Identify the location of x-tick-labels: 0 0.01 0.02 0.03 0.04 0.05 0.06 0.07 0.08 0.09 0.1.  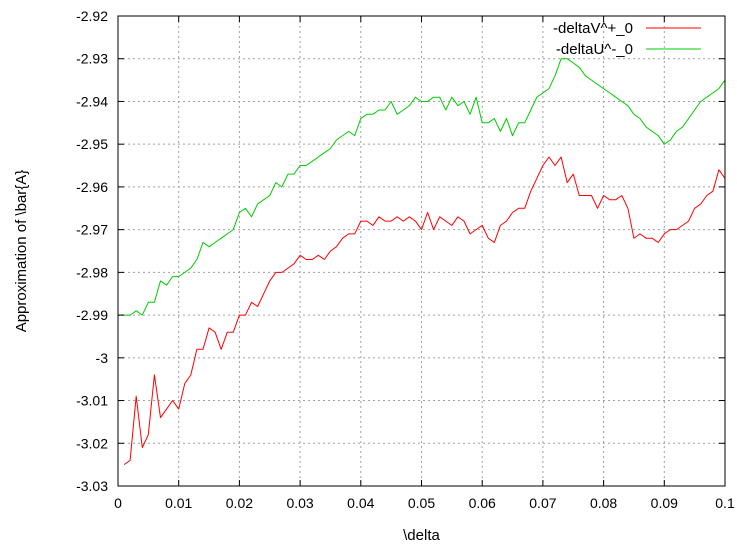
(424, 503).